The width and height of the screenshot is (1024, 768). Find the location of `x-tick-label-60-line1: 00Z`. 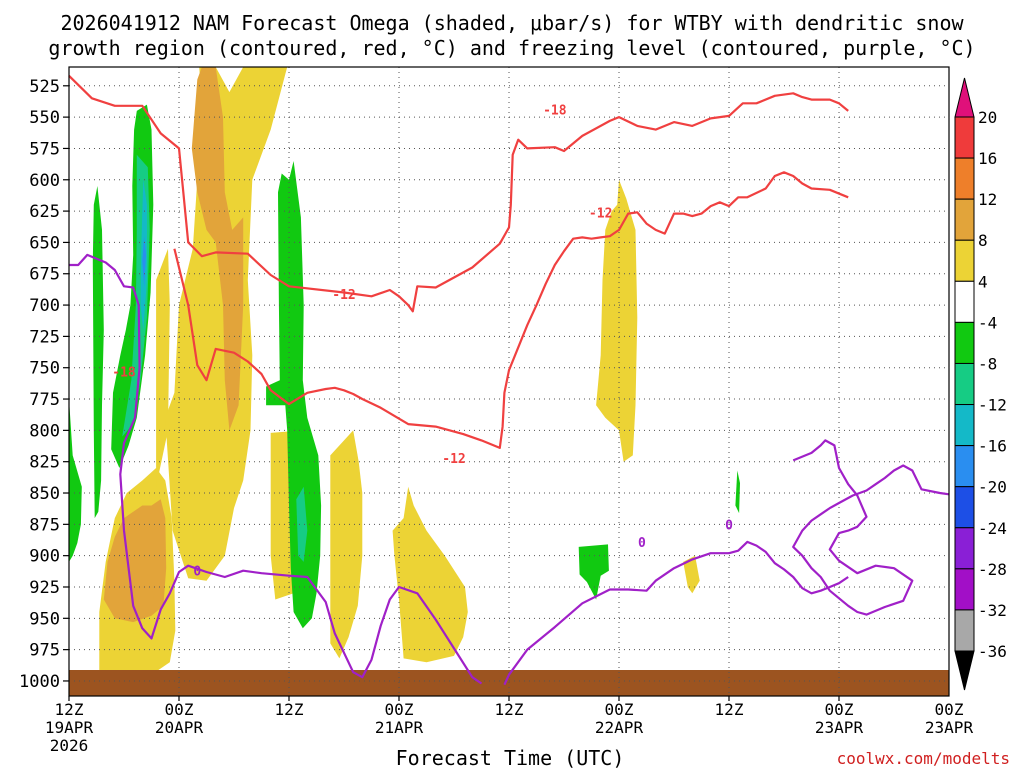

x-tick-label-60-line1: 00Z is located at coordinates (619, 709).